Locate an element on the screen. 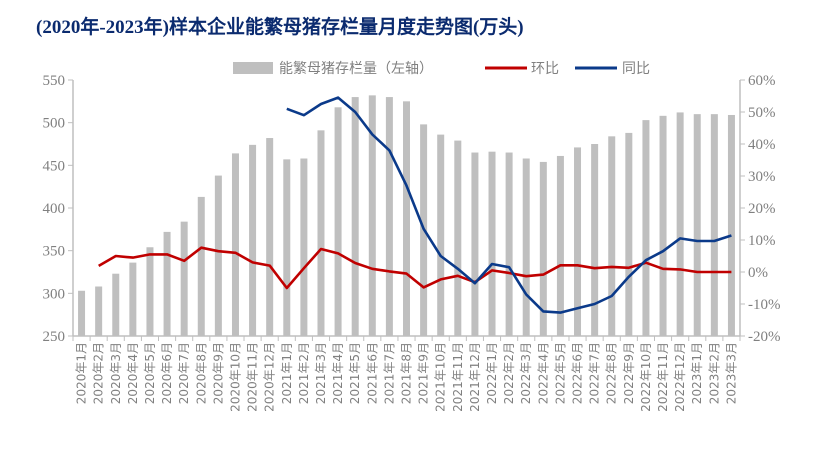 This screenshot has width=839, height=457. left-tick-label: 400 is located at coordinates (54, 209).